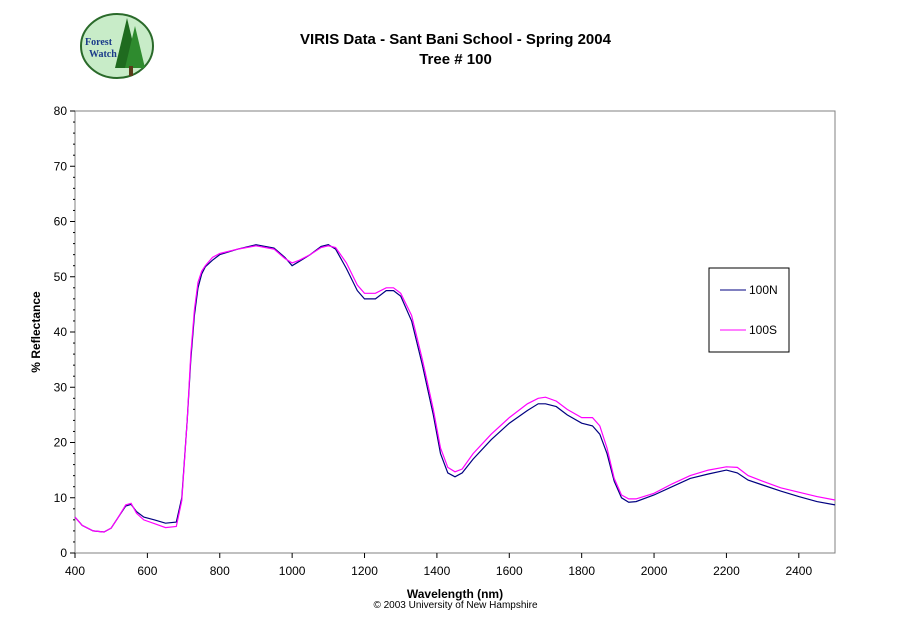 The height and width of the screenshot is (623, 911). What do you see at coordinates (364, 571) in the screenshot?
I see `x-tick-label: 1200` at bounding box center [364, 571].